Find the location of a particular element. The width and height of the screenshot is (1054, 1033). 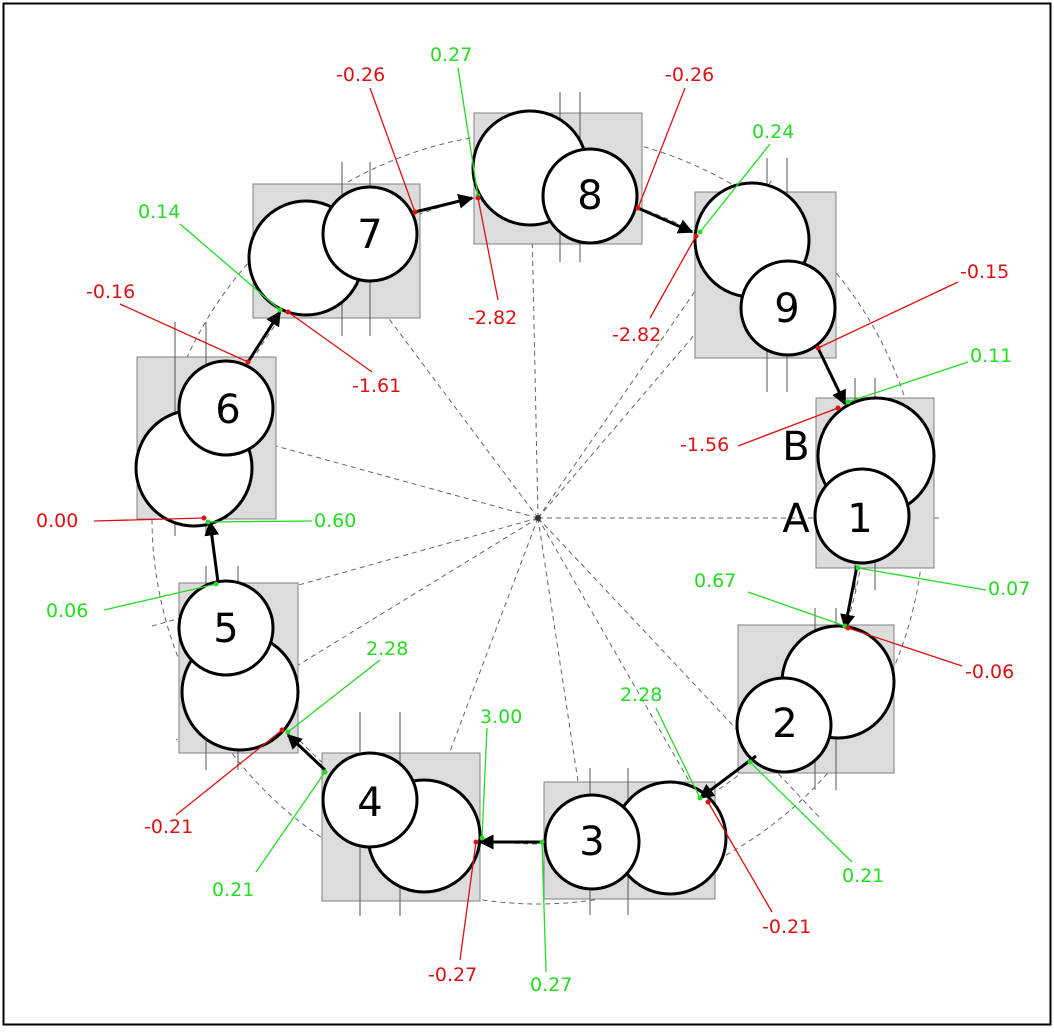

unit-number-5: 5 is located at coordinates (225, 629).